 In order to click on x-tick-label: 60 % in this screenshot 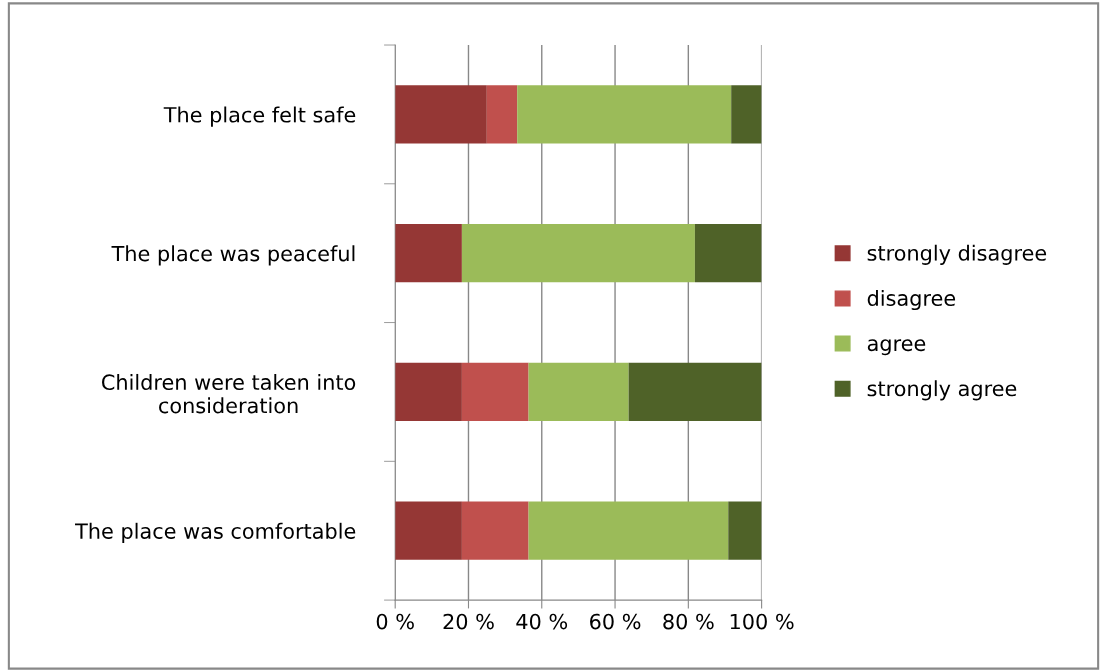, I will do `click(615, 621)`.